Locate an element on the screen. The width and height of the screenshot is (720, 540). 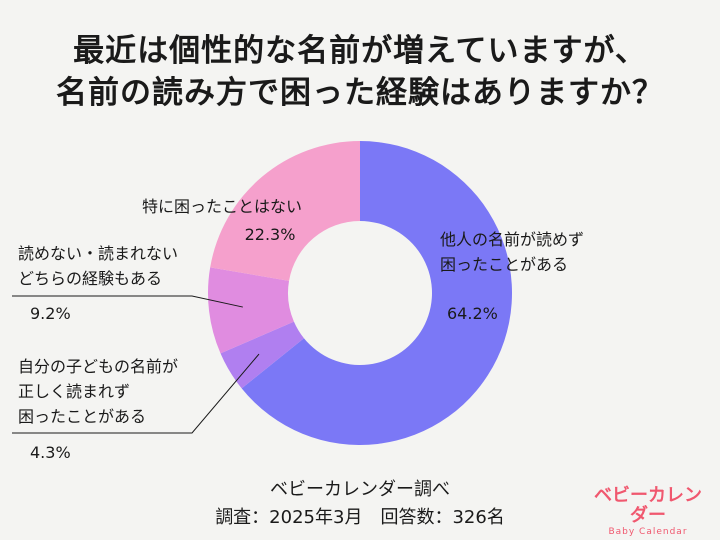
logo-text: ベビーカレンダー is located at coordinates (648, 505).